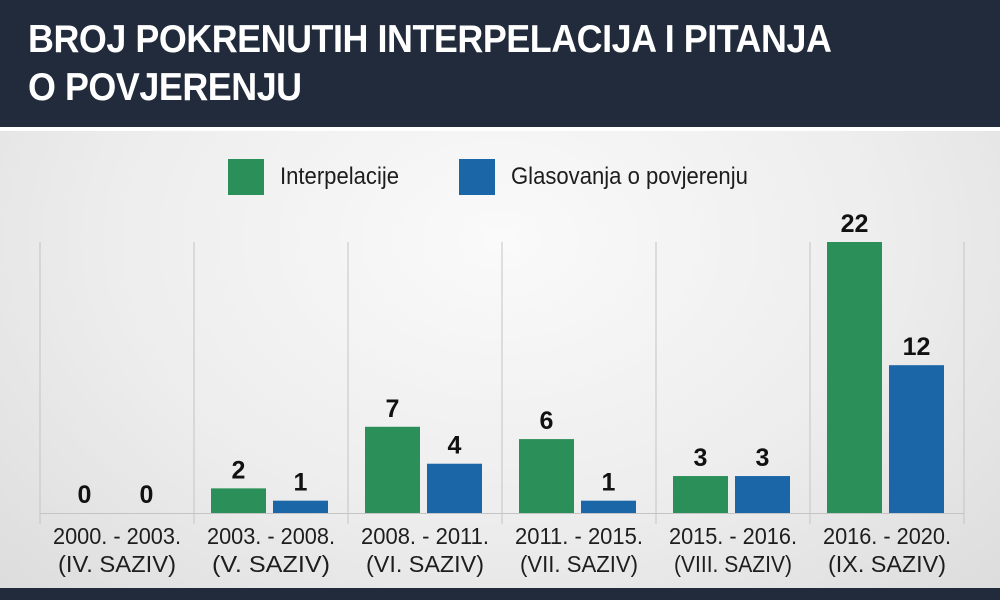 The height and width of the screenshot is (600, 1000). I want to click on footer-bar, so click(500, 594).